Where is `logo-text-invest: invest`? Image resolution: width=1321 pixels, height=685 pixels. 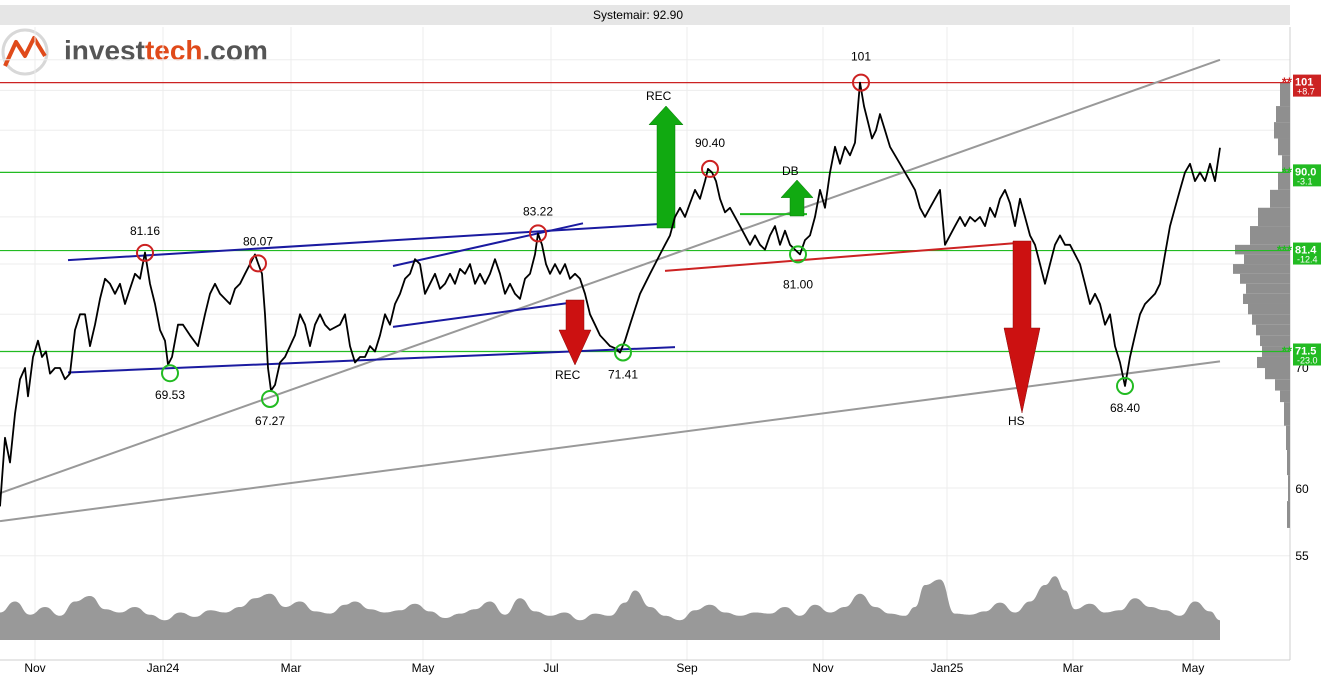 logo-text-invest: invest is located at coordinates (104, 50).